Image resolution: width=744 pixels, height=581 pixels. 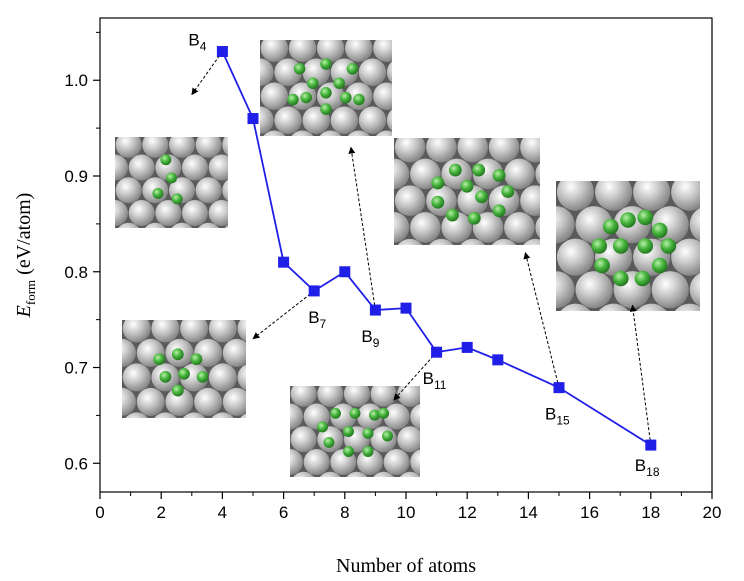 I want to click on point-label-sub: 4, so click(x=203, y=47).